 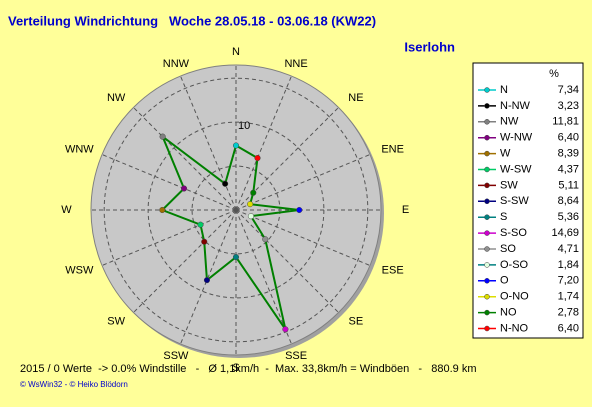 I want to click on legend-value: 3,23, so click(x=568, y=106).